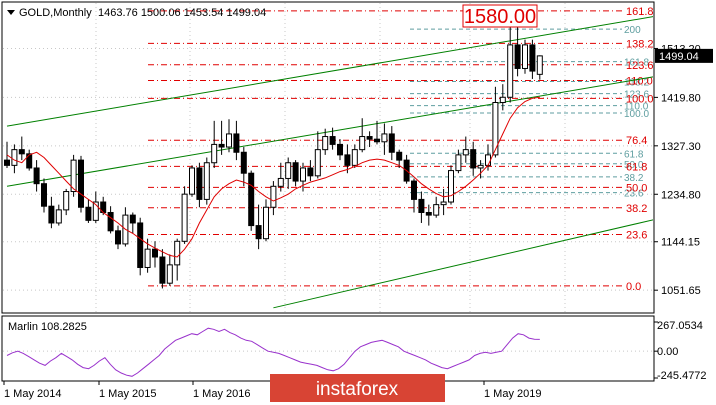 The width and height of the screenshot is (716, 405). I want to click on fib-teal-label: 110.0, so click(636, 107).